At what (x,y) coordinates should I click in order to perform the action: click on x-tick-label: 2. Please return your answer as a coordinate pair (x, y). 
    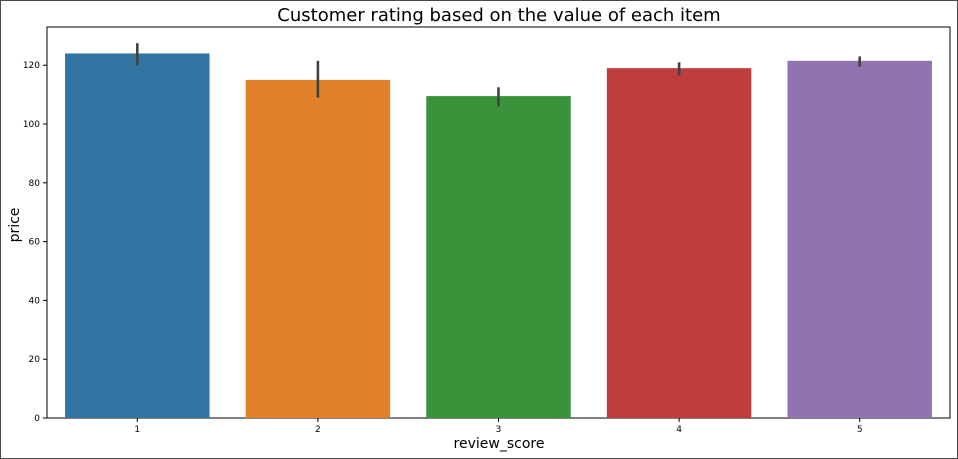
    Looking at the image, I should click on (318, 430).